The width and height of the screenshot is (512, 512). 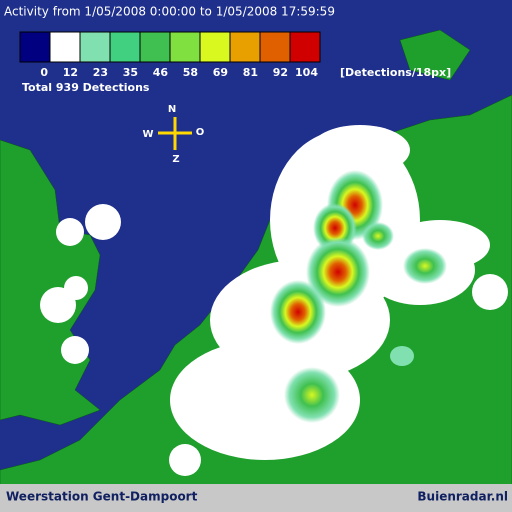 What do you see at coordinates (462, 497) in the screenshot?
I see `footer-right: Buienradar.nl` at bounding box center [462, 497].